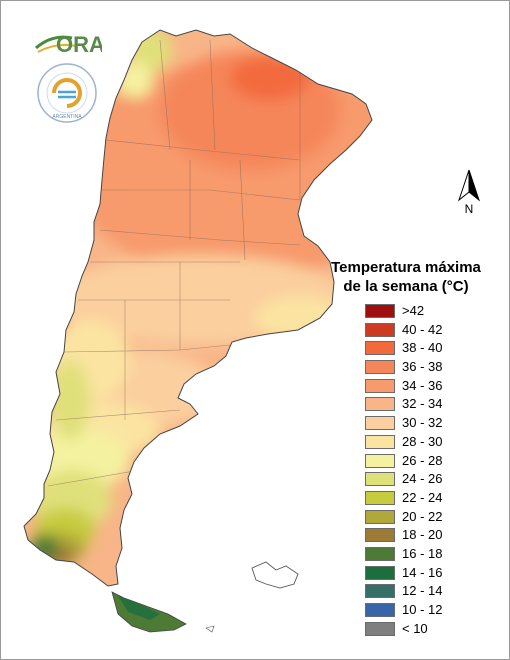  Describe the element at coordinates (422, 535) in the screenshot. I see `legend-label: 18 - 20` at that location.